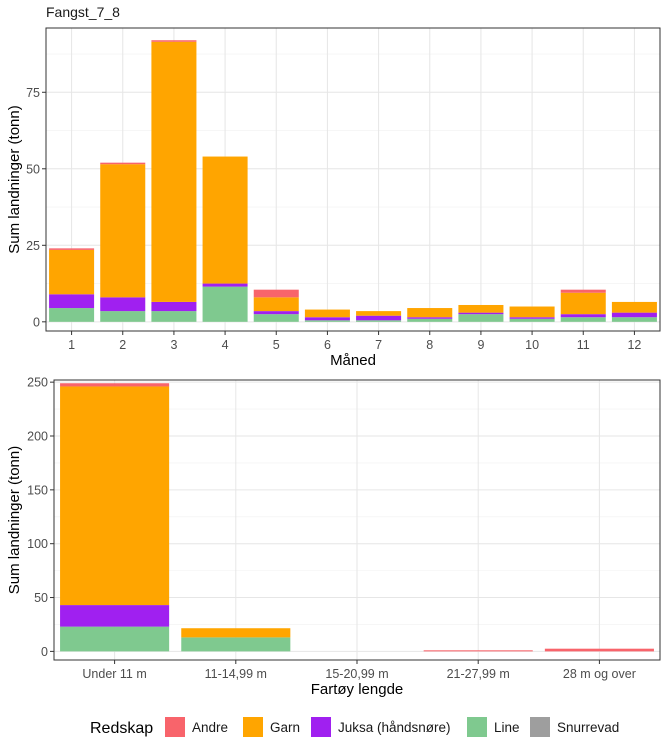  Describe the element at coordinates (121, 728) in the screenshot. I see `legend-title: Redskap` at that location.